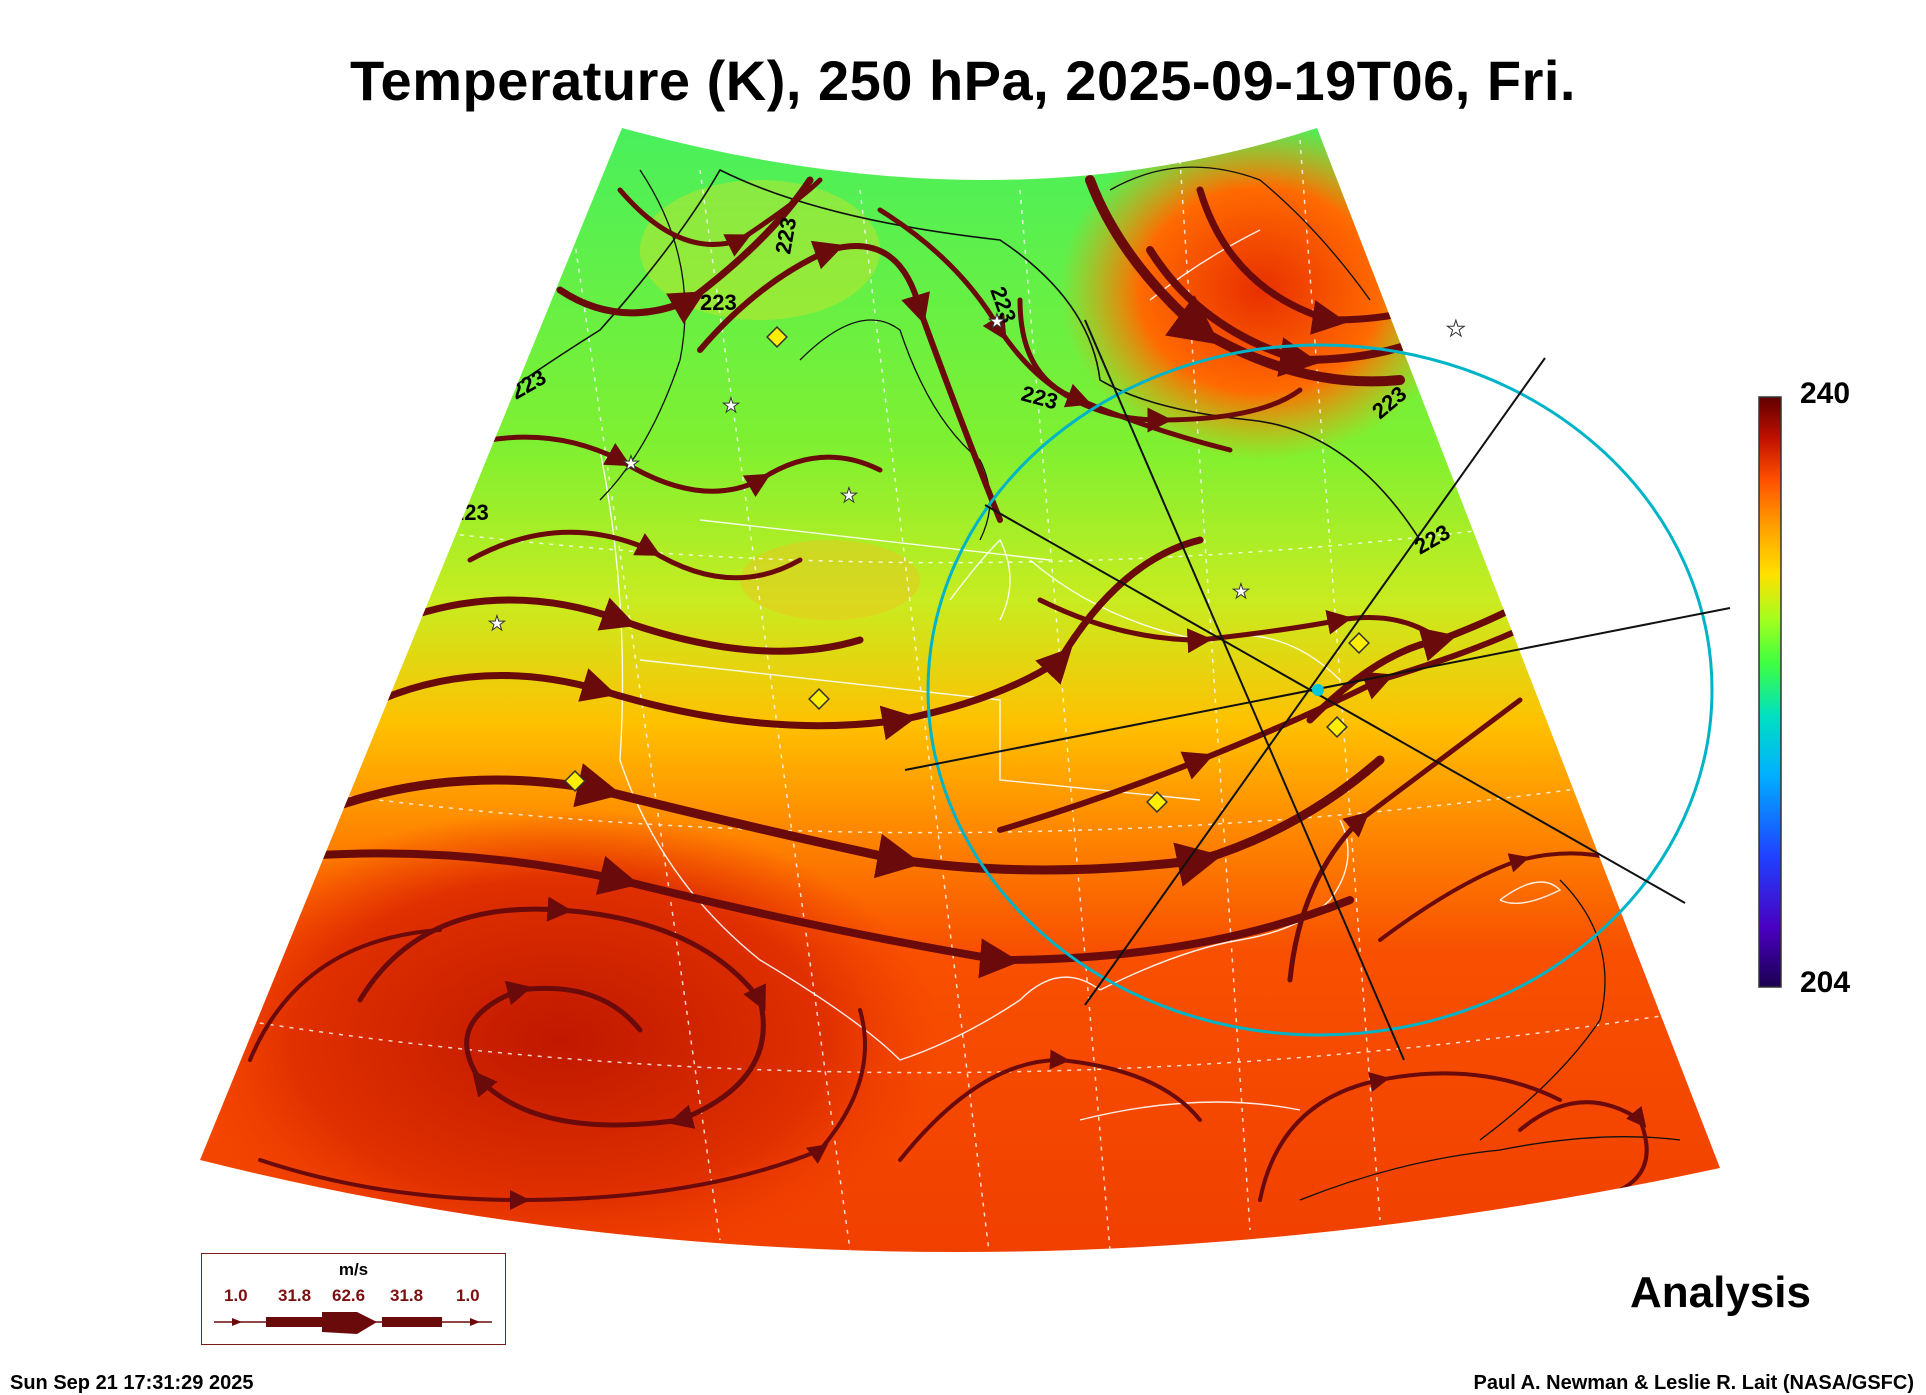 The height and width of the screenshot is (1395, 1926). Describe the element at coordinates (353, 1269) in the screenshot. I see `legend-unit: m/s` at that location.